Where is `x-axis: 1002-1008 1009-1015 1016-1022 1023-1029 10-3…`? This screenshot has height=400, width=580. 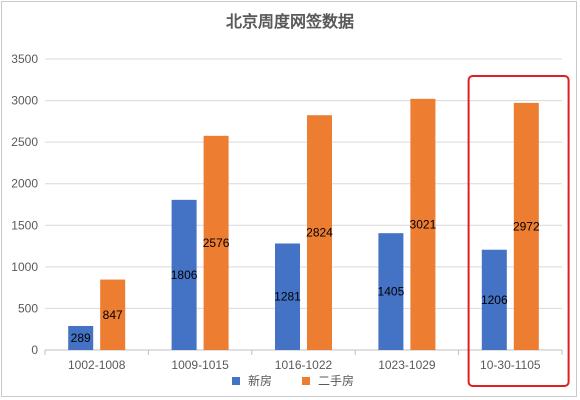 x-axis: 1002-1008 1009-1015 1016-1022 1023-1029 10-3… is located at coordinates (303, 361).